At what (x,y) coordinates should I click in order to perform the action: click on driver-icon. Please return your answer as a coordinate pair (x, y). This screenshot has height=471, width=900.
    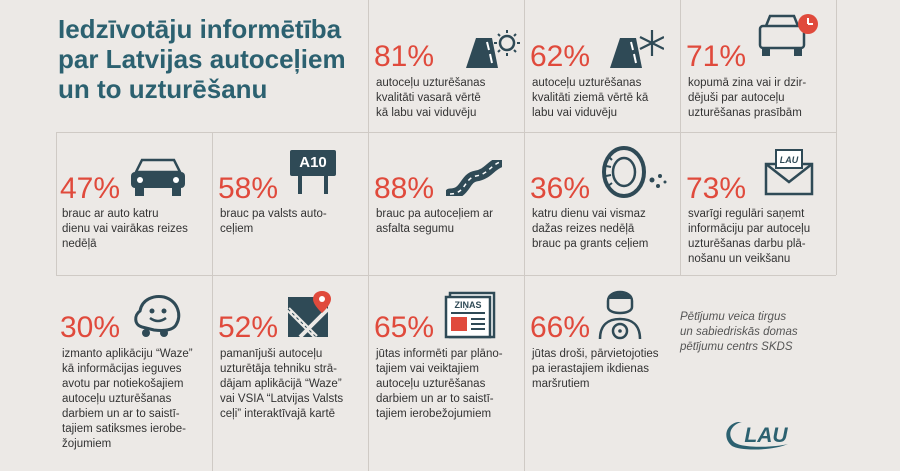
    Looking at the image, I should click on (620, 315).